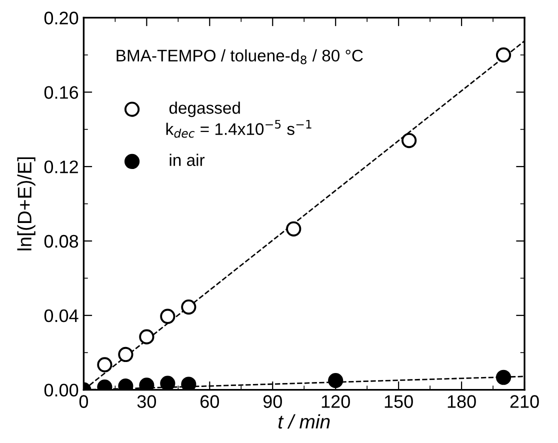 This screenshot has height=443, width=558. Describe the element at coordinates (61, 18) in the screenshot. I see `y-tick-label: 0.20` at that location.